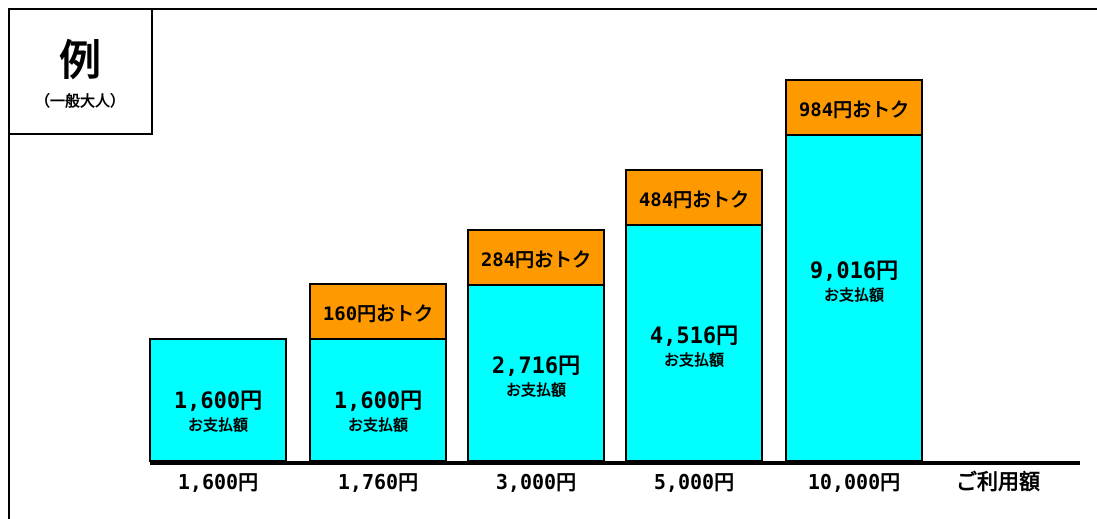  I want to click on legend-title: 例, so click(80, 60).